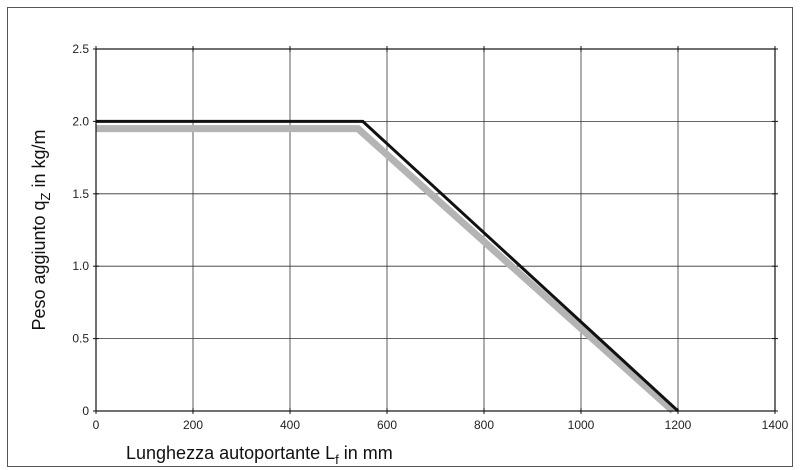 This screenshot has width=800, height=470. I want to click on x-tick-label: 200, so click(193, 425).